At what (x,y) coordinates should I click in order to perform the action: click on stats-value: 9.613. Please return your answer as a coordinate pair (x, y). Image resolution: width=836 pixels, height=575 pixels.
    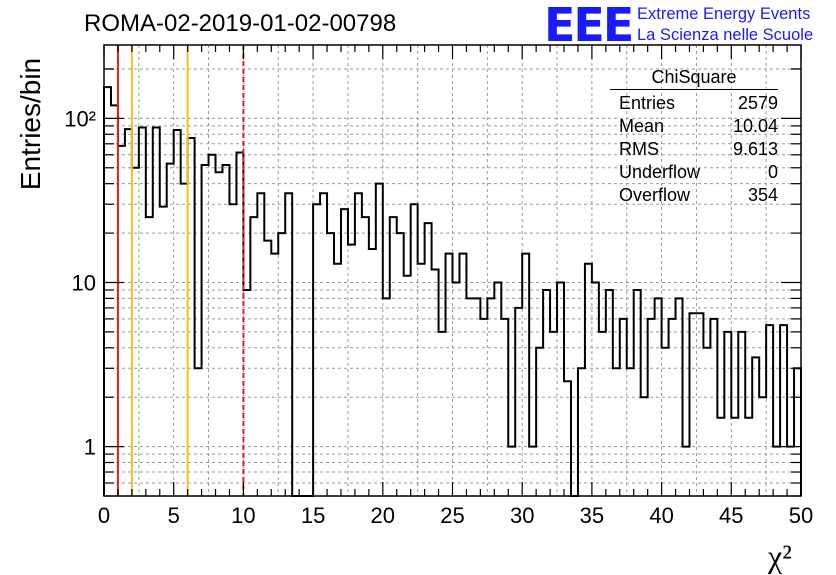
    Looking at the image, I should click on (755, 149).